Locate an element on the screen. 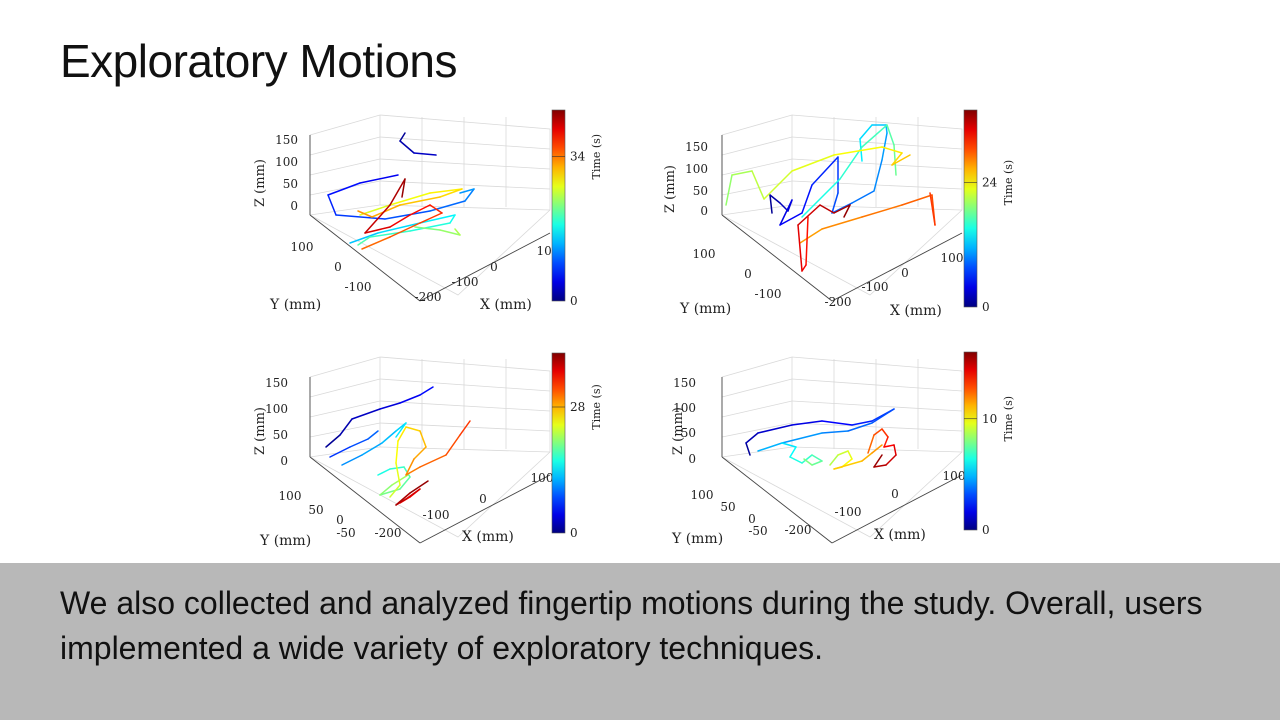  plot-grid is located at coordinates (430, 205).